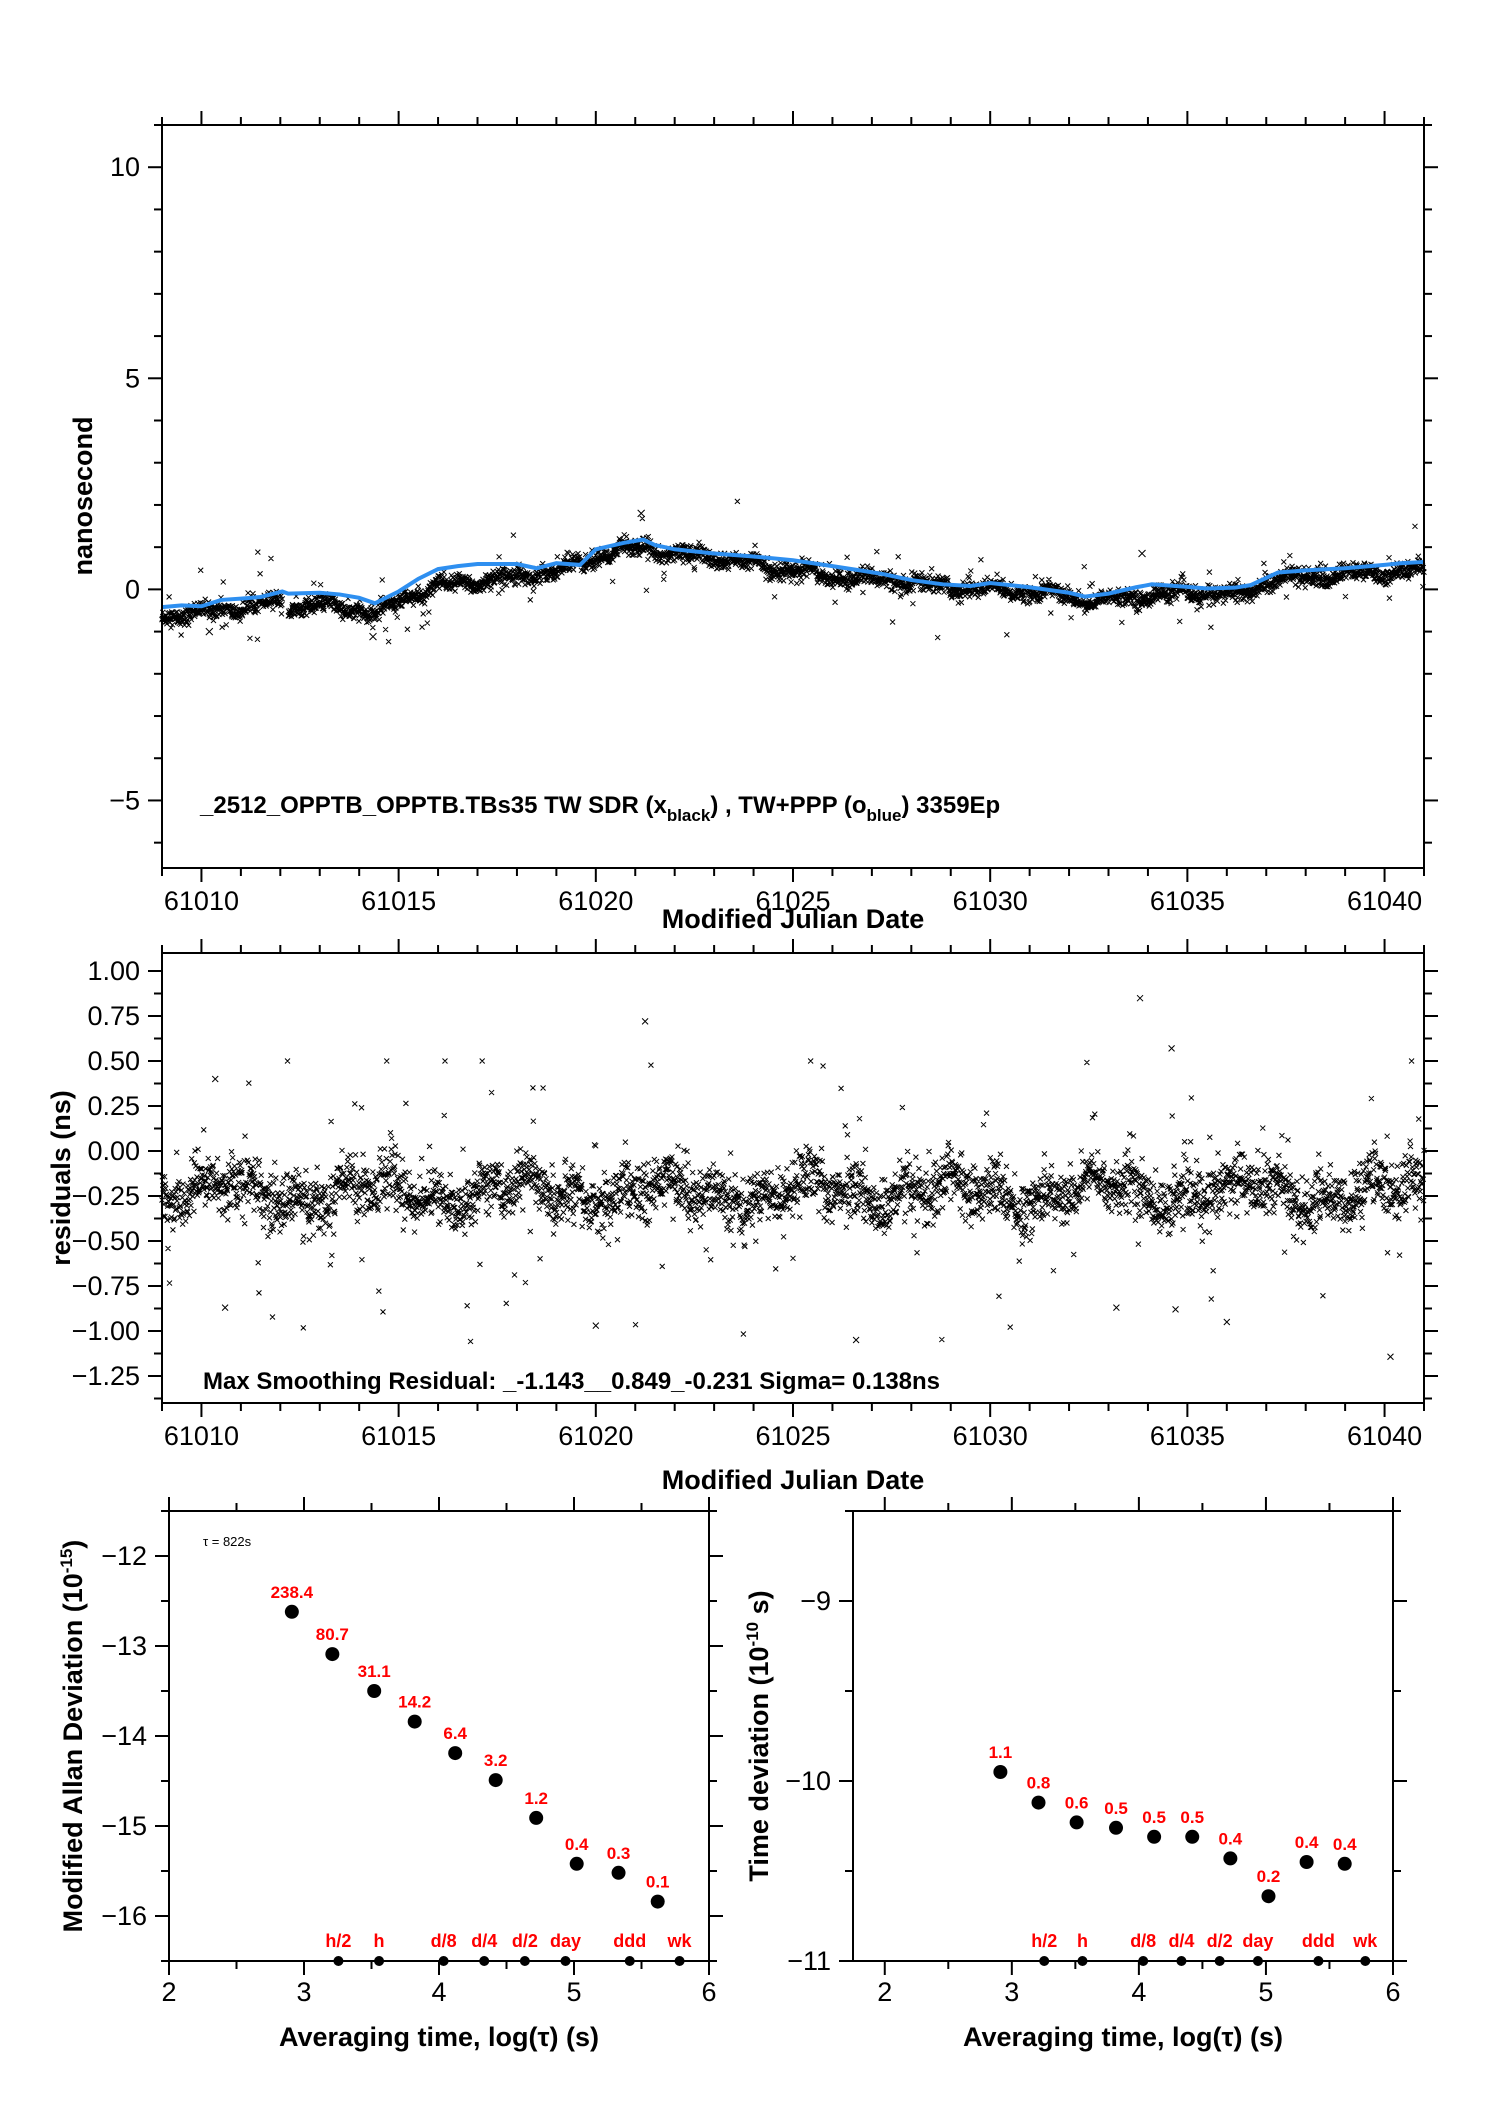 The height and width of the screenshot is (2105, 1488). What do you see at coordinates (1039, 1783) in the screenshot?
I see `deviation-point-label: 0.8` at bounding box center [1039, 1783].